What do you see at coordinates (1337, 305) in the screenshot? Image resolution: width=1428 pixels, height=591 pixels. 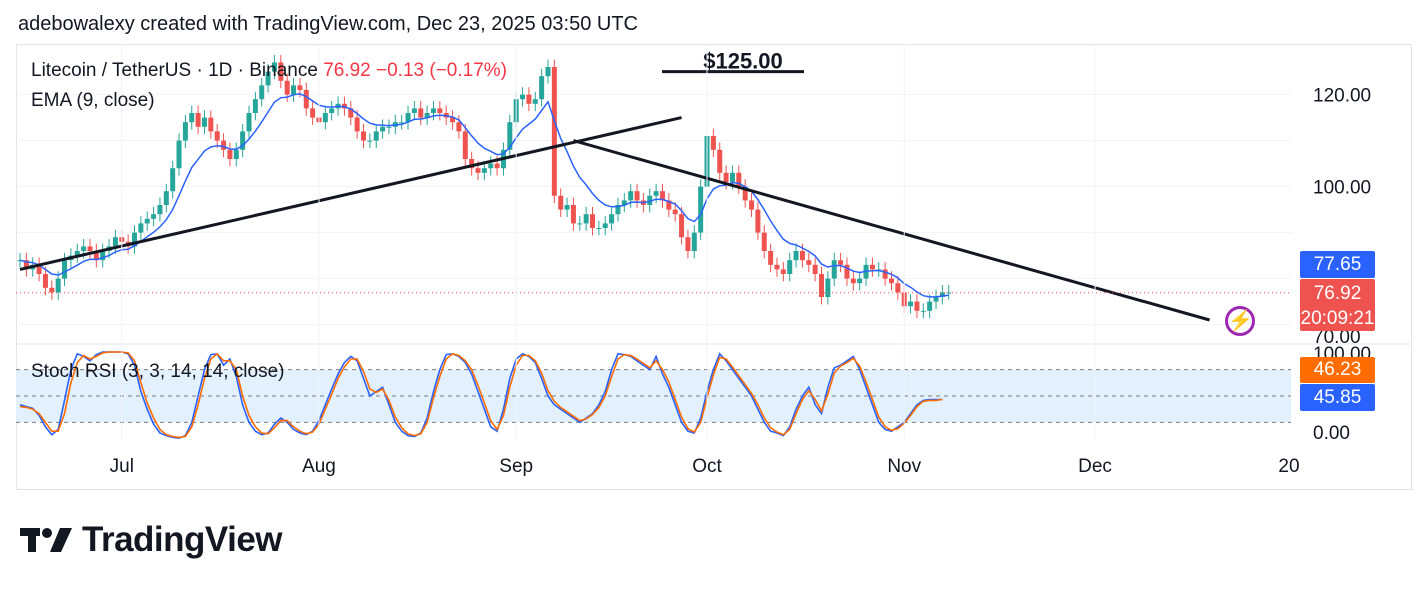 I see `last-price-tag: 76.92 20:09:21` at bounding box center [1337, 305].